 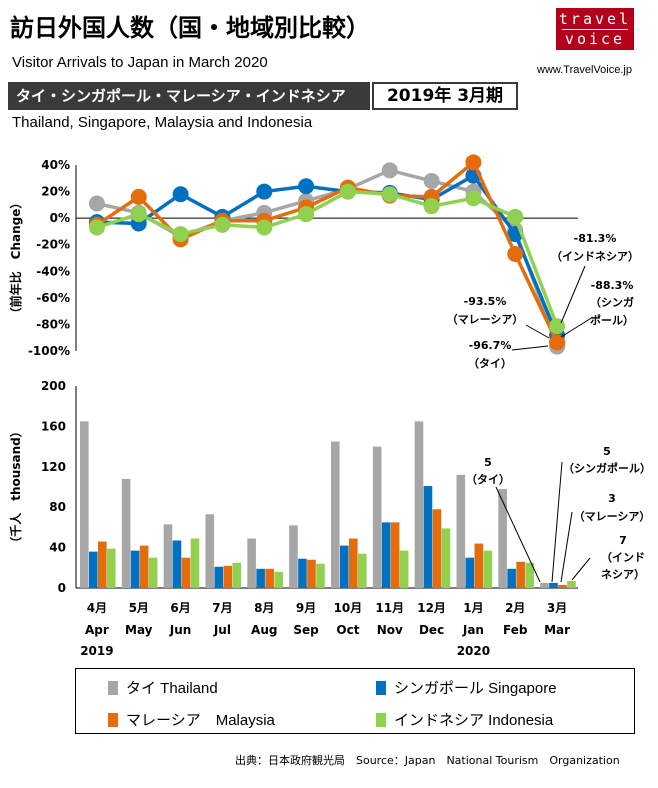 I want to click on site-url: www.TravelVoice.jp, so click(x=584, y=70).